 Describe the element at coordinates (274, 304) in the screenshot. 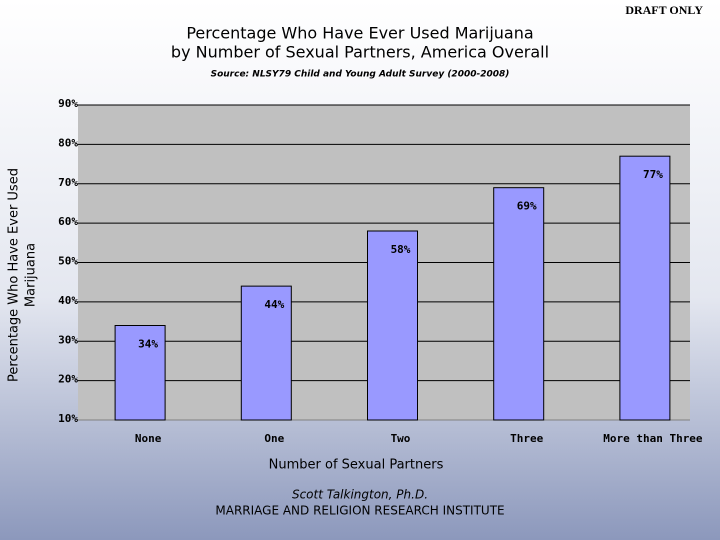

I see `data-label: 44%` at that location.